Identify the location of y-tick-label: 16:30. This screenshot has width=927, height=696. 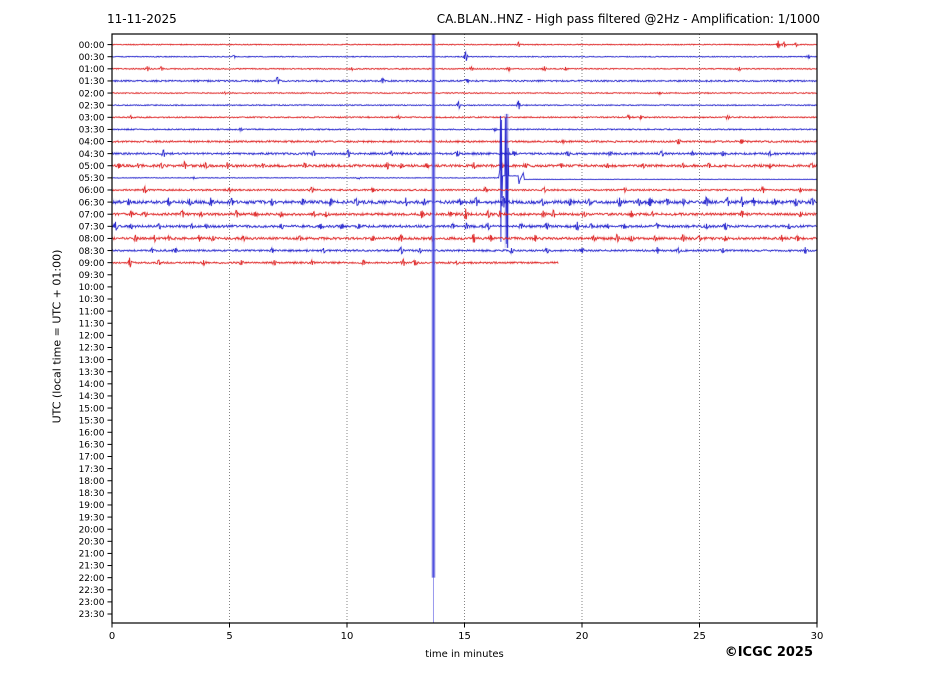
(92, 446).